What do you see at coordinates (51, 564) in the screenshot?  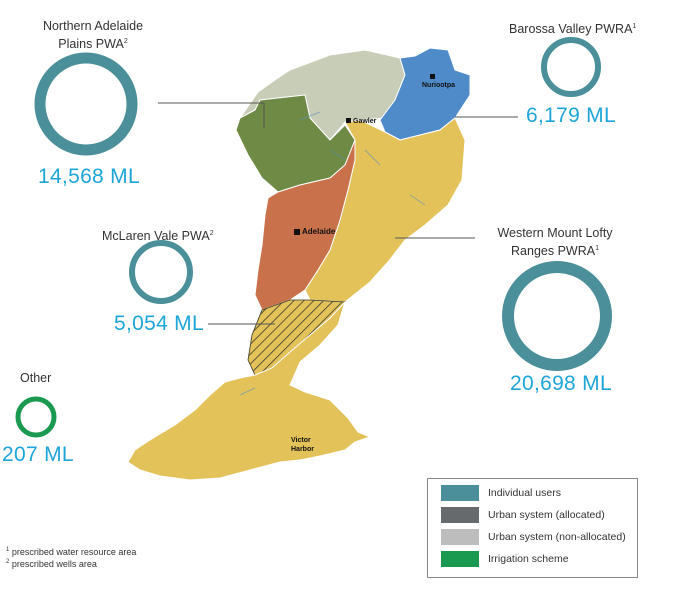 I see `footnote-2: 2 prescribed wells area` at bounding box center [51, 564].